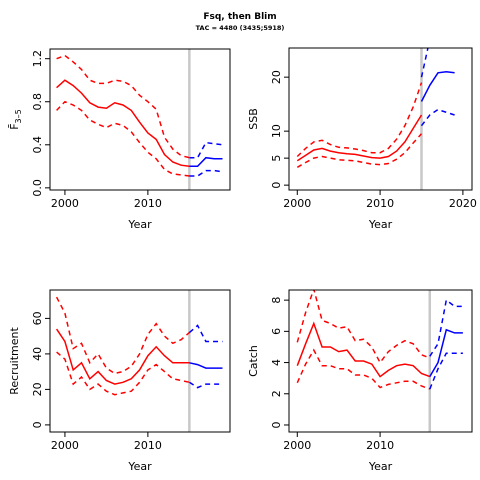 This screenshot has width=480, height=480. Describe the element at coordinates (276, 131) in the screenshot. I see `y-tick-label: 10` at that location.